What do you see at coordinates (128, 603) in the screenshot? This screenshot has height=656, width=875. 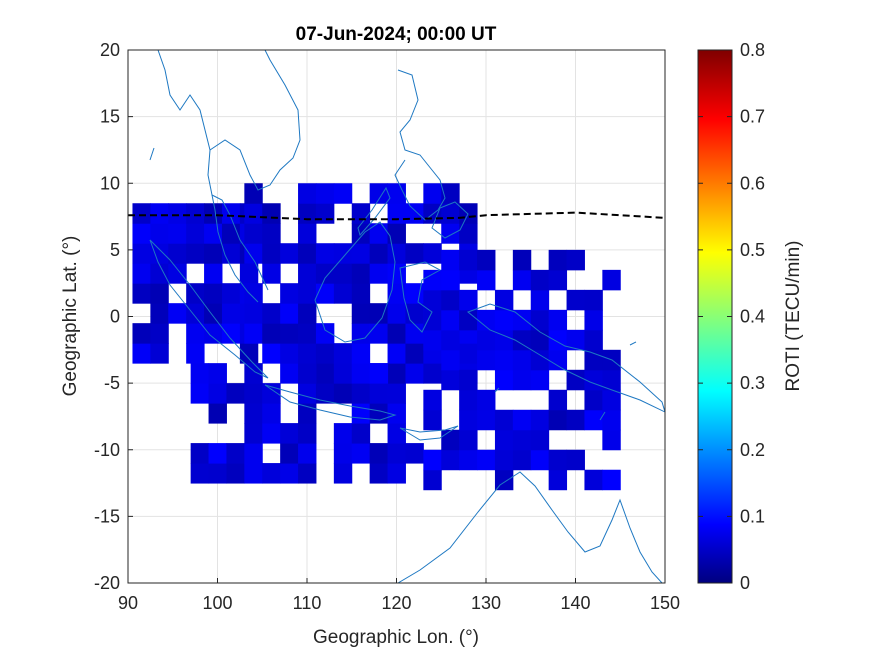 I see `x-tick-label: 90` at bounding box center [128, 603].